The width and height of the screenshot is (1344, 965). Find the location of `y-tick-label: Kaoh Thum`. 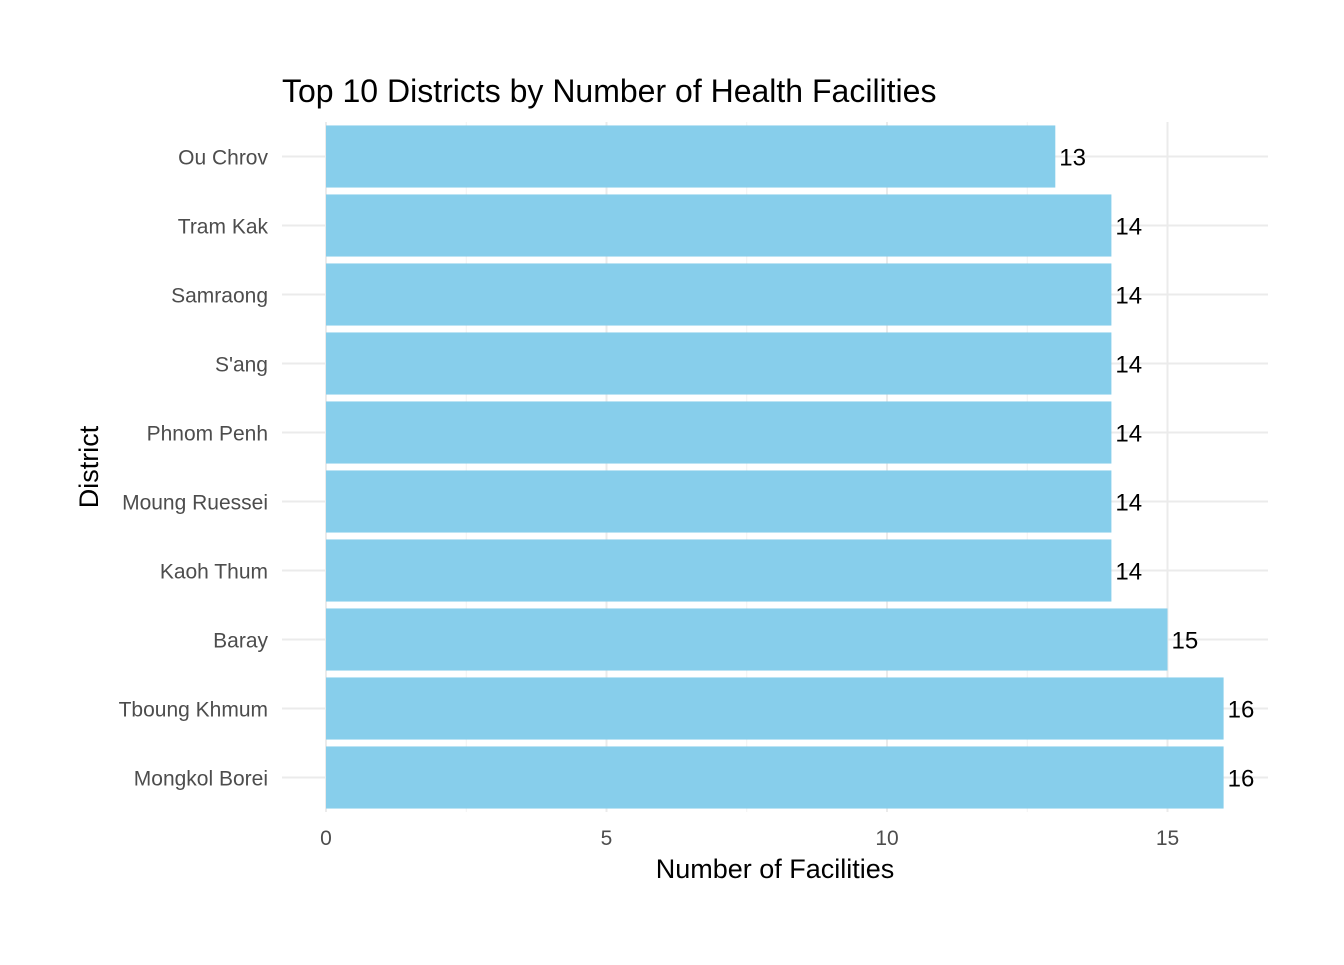

y-tick-label: Kaoh Thum is located at coordinates (214, 572).